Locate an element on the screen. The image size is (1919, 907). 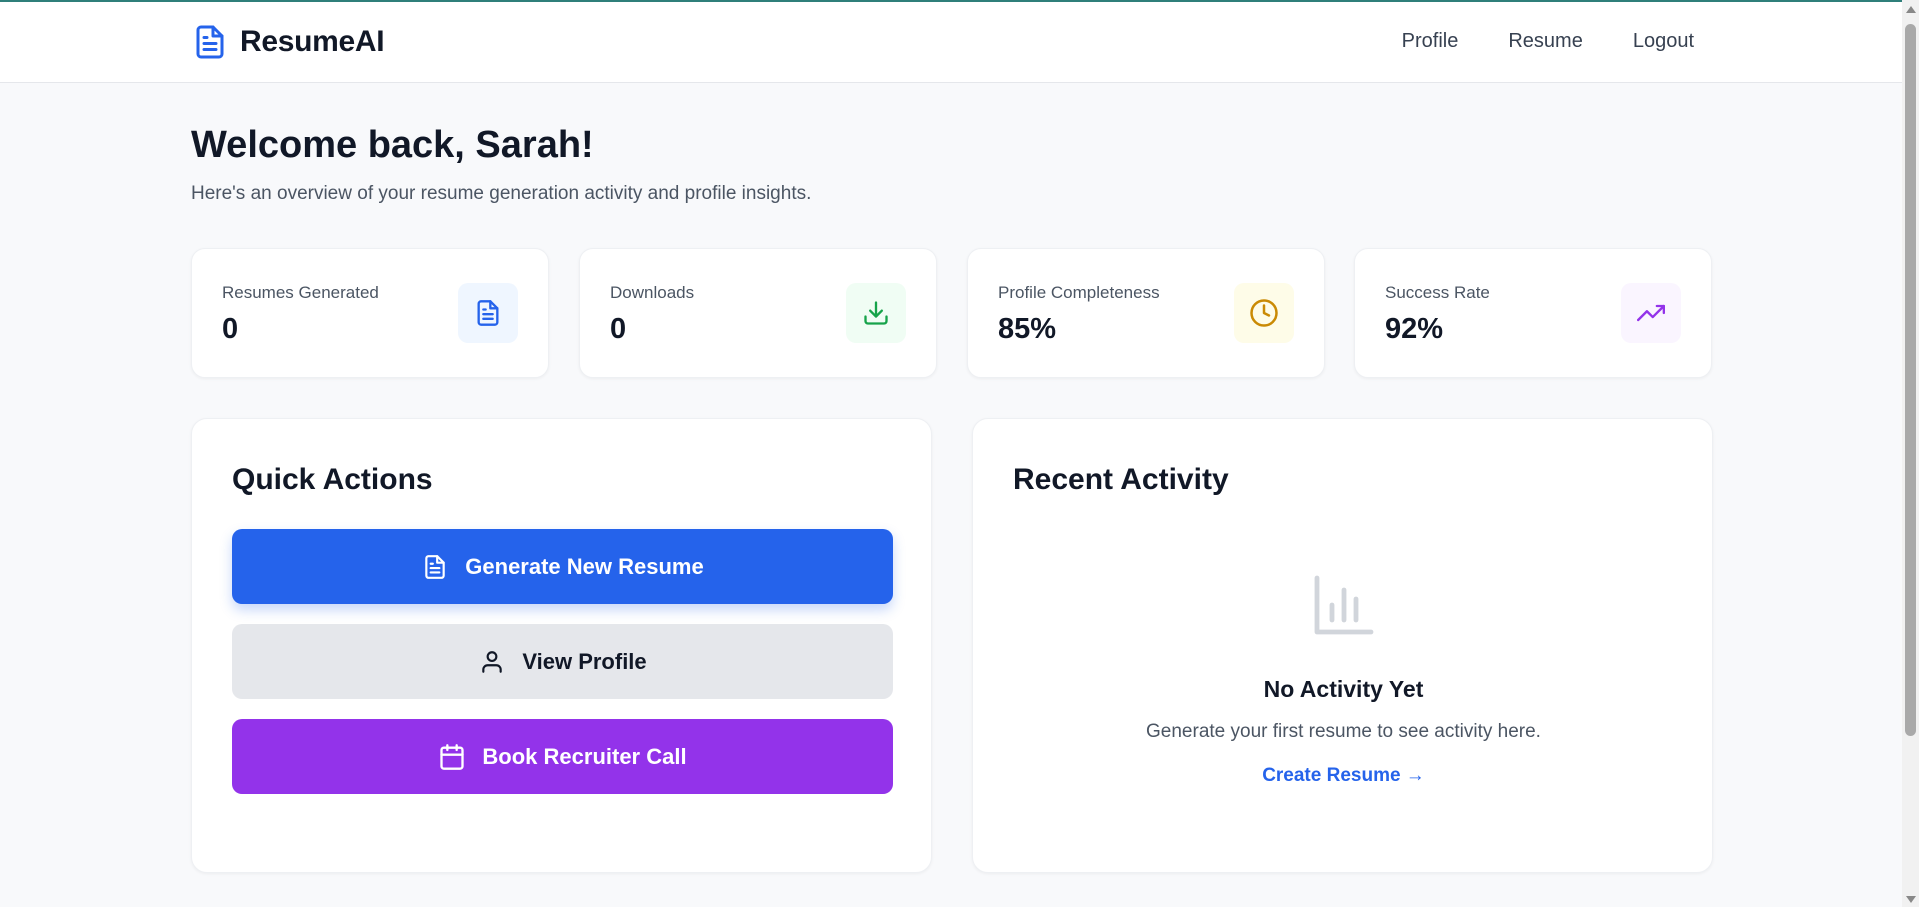
document-logo-icon is located at coordinates (210, 42).